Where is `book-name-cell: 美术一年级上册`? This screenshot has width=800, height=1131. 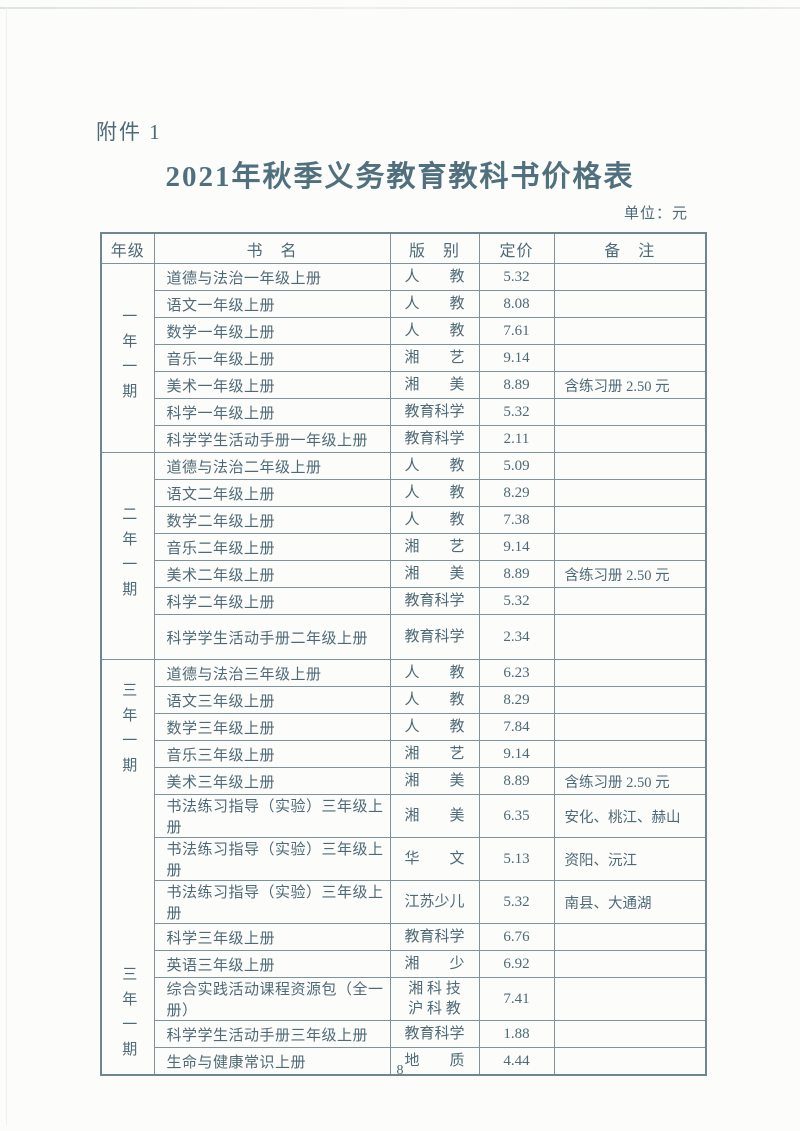 book-name-cell: 美术一年级上册 is located at coordinates (272, 385).